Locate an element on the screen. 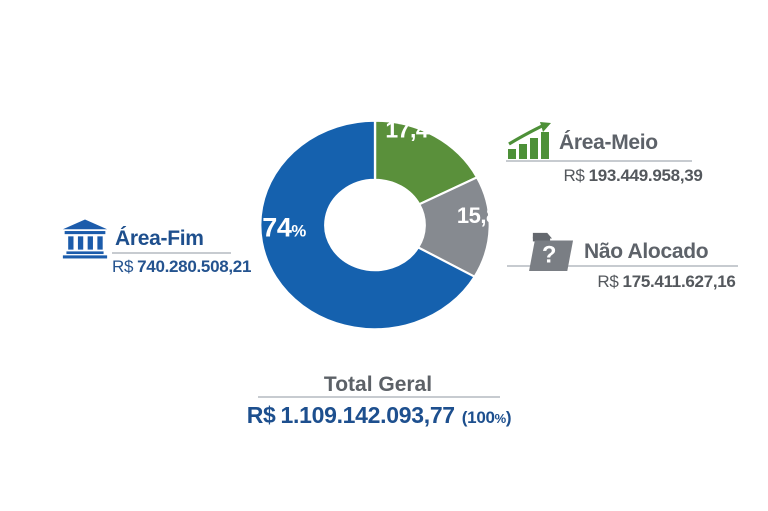  legend-label-area-fim: Área-Fim is located at coordinates (159, 238).